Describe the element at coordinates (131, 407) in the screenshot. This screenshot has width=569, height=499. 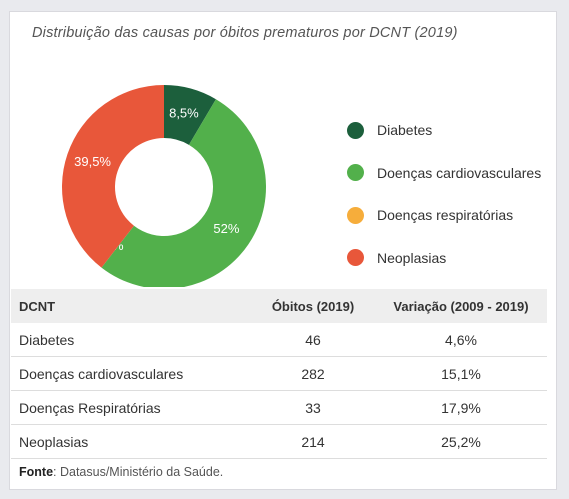
I see `cell-dcnt: Doenças Respiratórias` at that location.